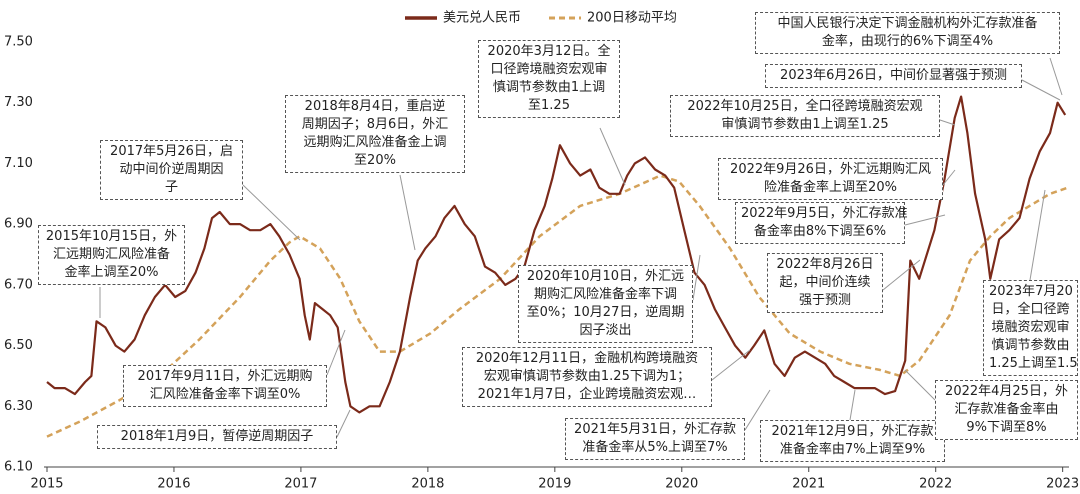 The height and width of the screenshot is (494, 1080). What do you see at coordinates (824, 213) in the screenshot?
I see `annotation-text: 2022年9月5日，外汇存款准` at bounding box center [824, 213].